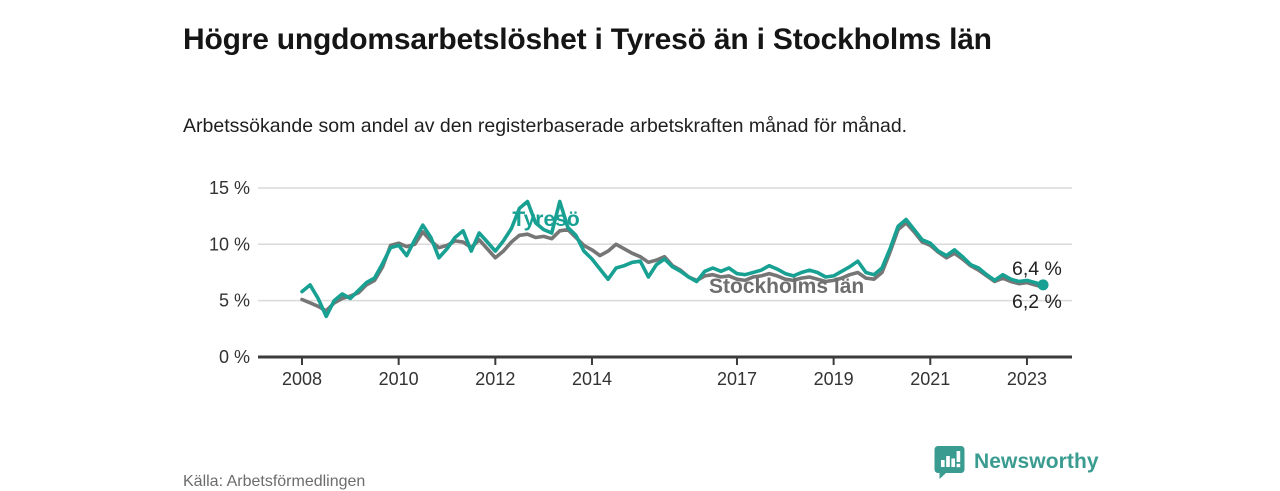 Image resolution: width=1280 pixels, height=491 pixels. I want to click on tyres-end-dot, so click(1043, 285).